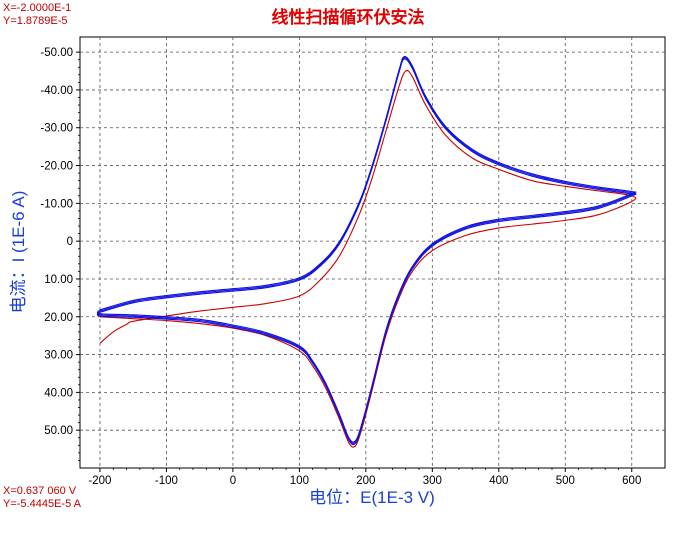 This screenshot has width=695, height=534. What do you see at coordinates (56, 204) in the screenshot?
I see `y-tick-label: -10.00` at bounding box center [56, 204].